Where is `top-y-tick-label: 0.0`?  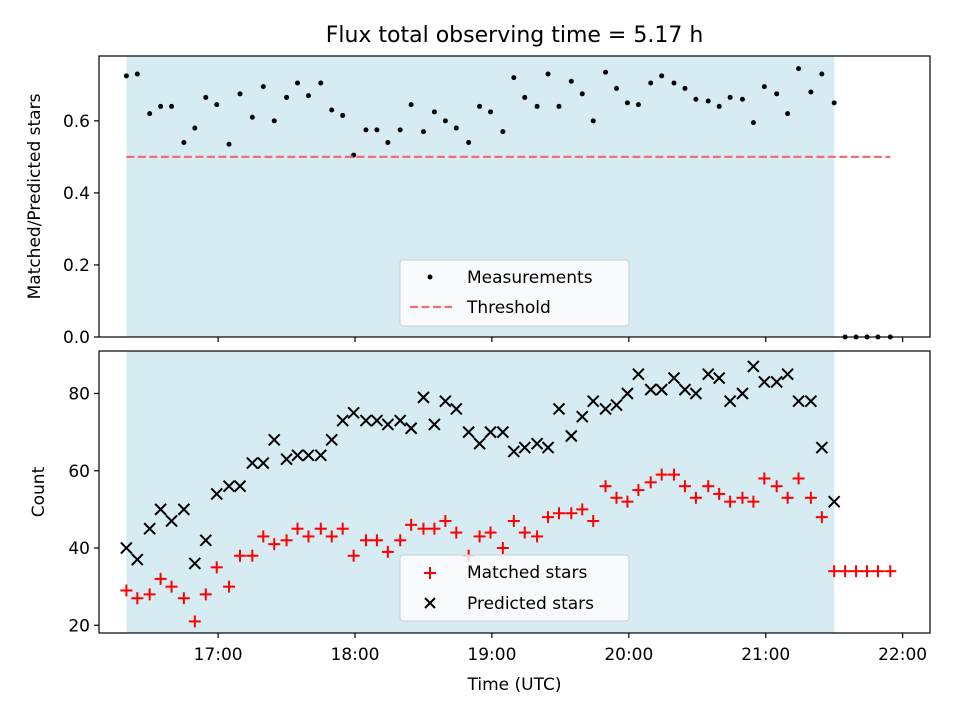
top-y-tick-label: 0.0 is located at coordinates (76, 338).